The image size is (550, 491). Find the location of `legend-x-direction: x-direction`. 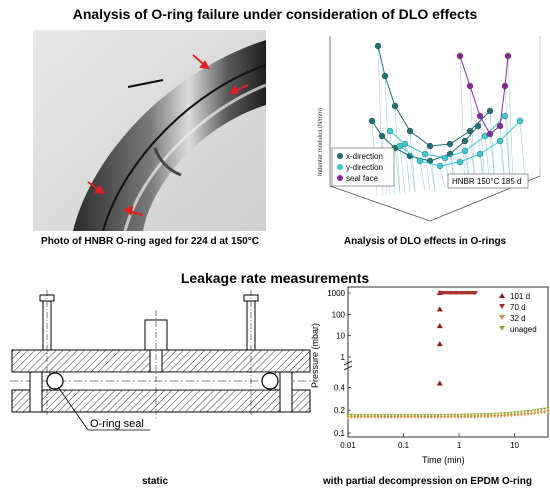

legend-x-direction: x-direction is located at coordinates (364, 156).